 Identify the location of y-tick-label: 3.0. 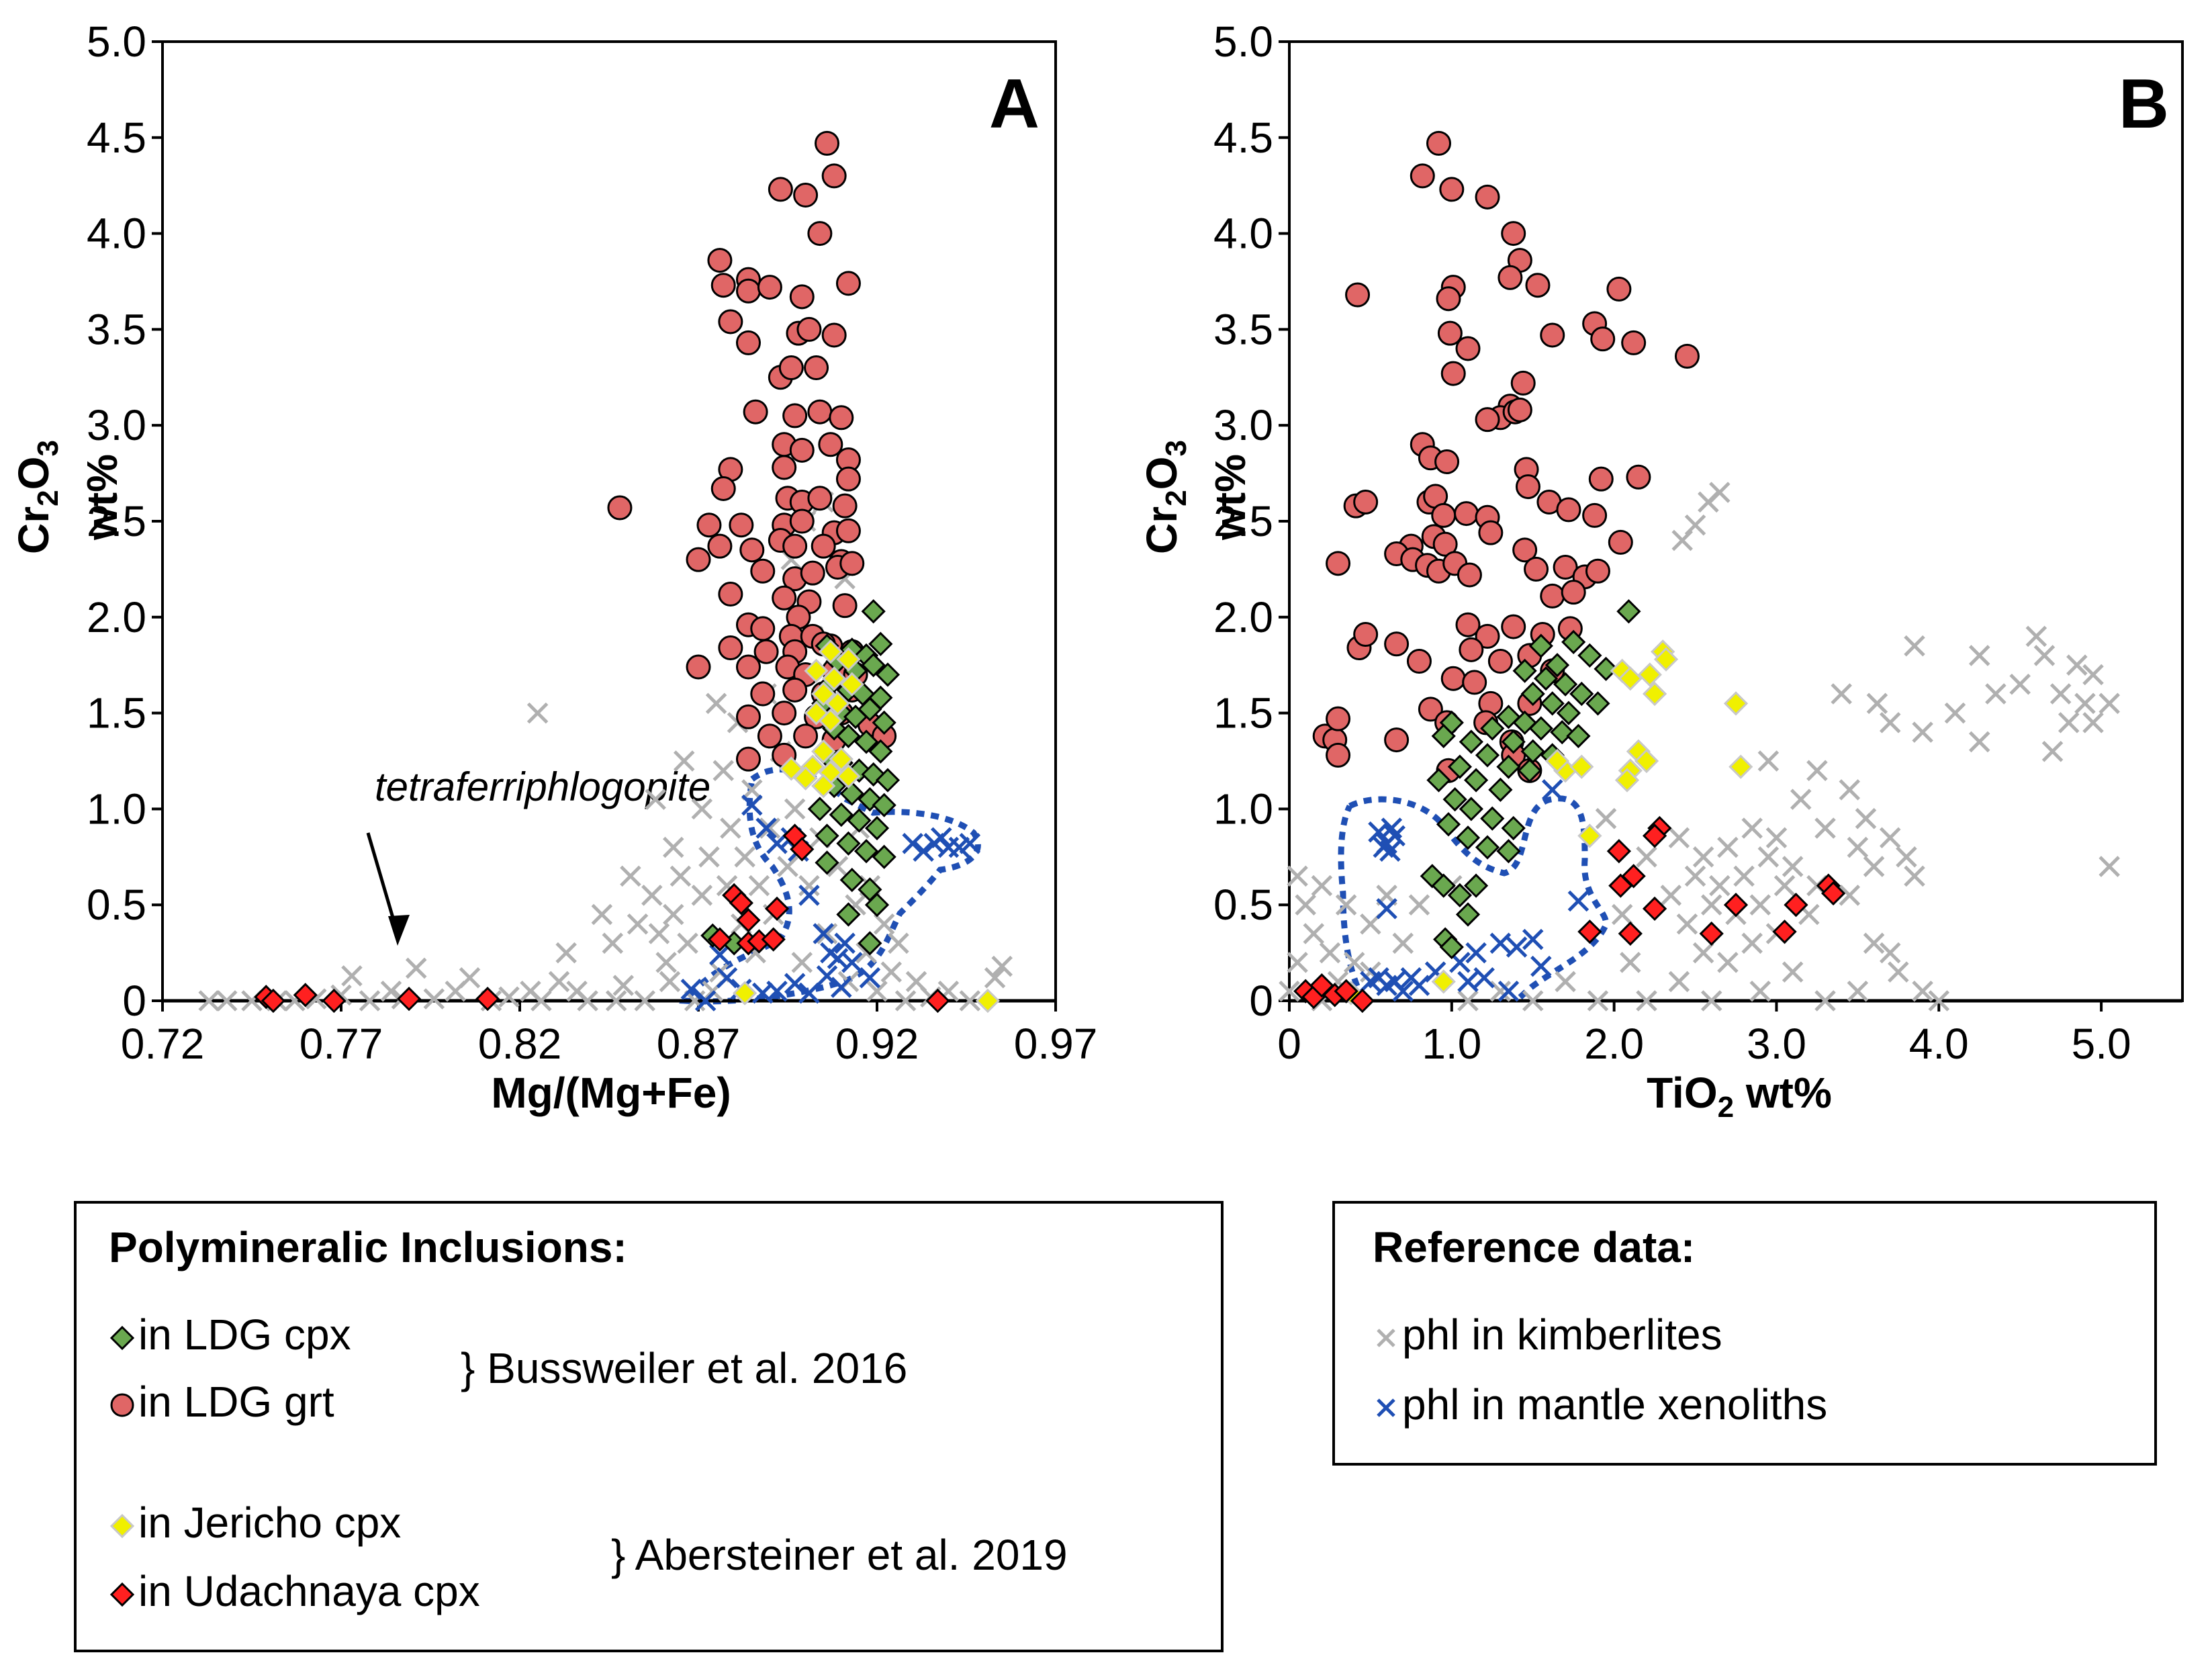
(116, 425).